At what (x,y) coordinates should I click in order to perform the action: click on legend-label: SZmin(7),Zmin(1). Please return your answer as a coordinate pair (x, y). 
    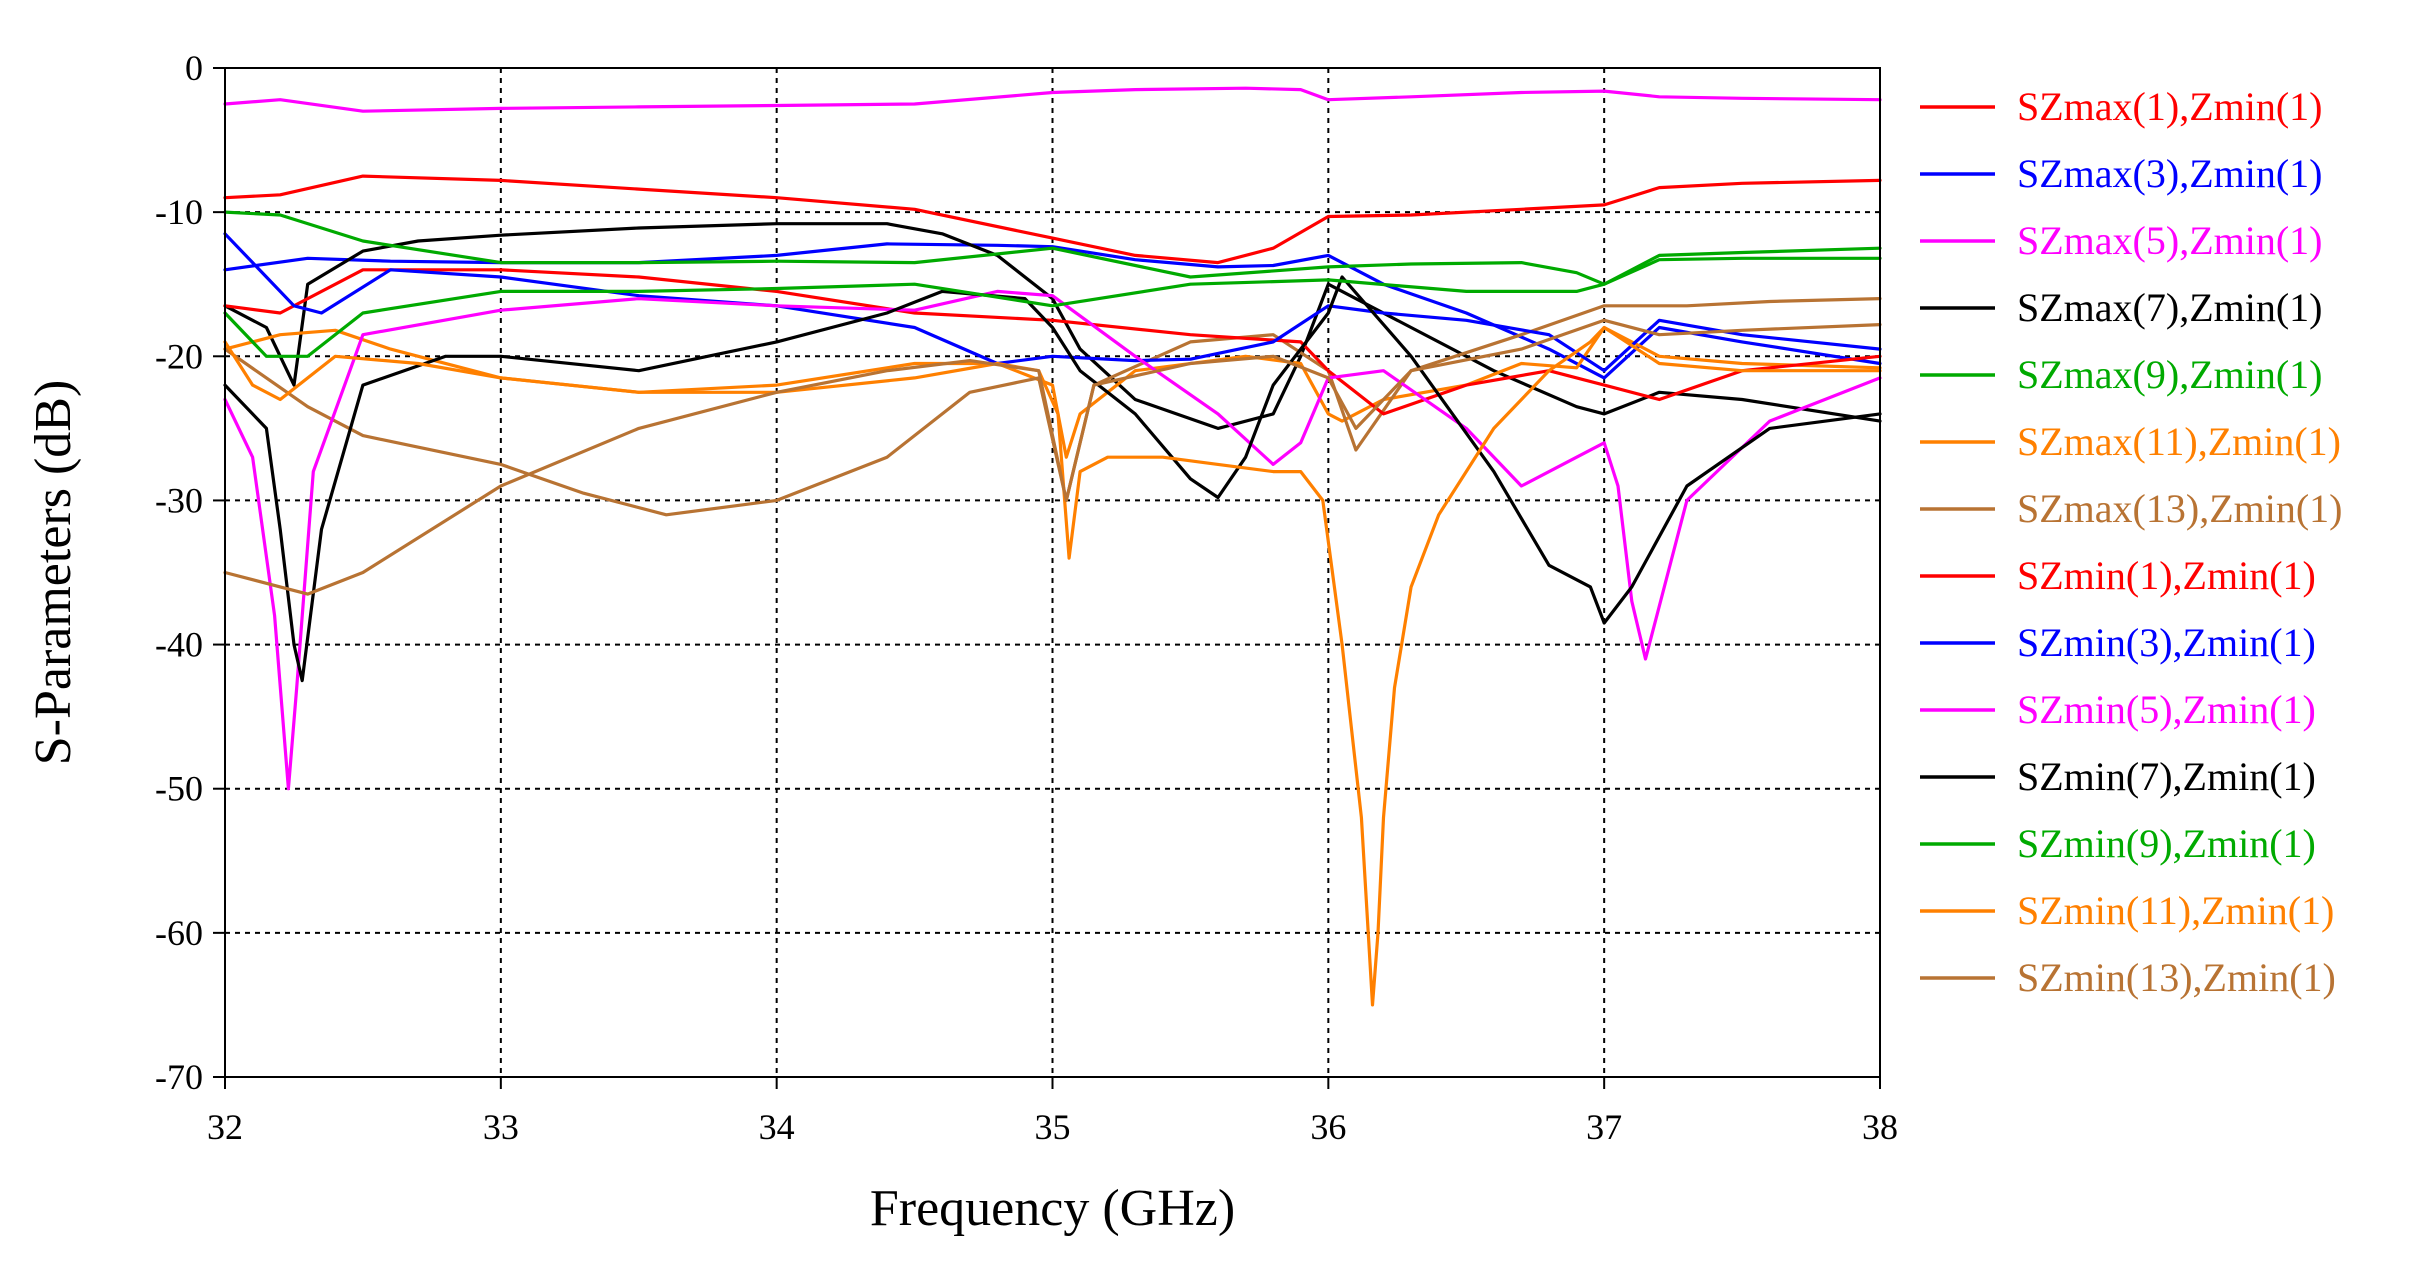
    Looking at the image, I should click on (2166, 776).